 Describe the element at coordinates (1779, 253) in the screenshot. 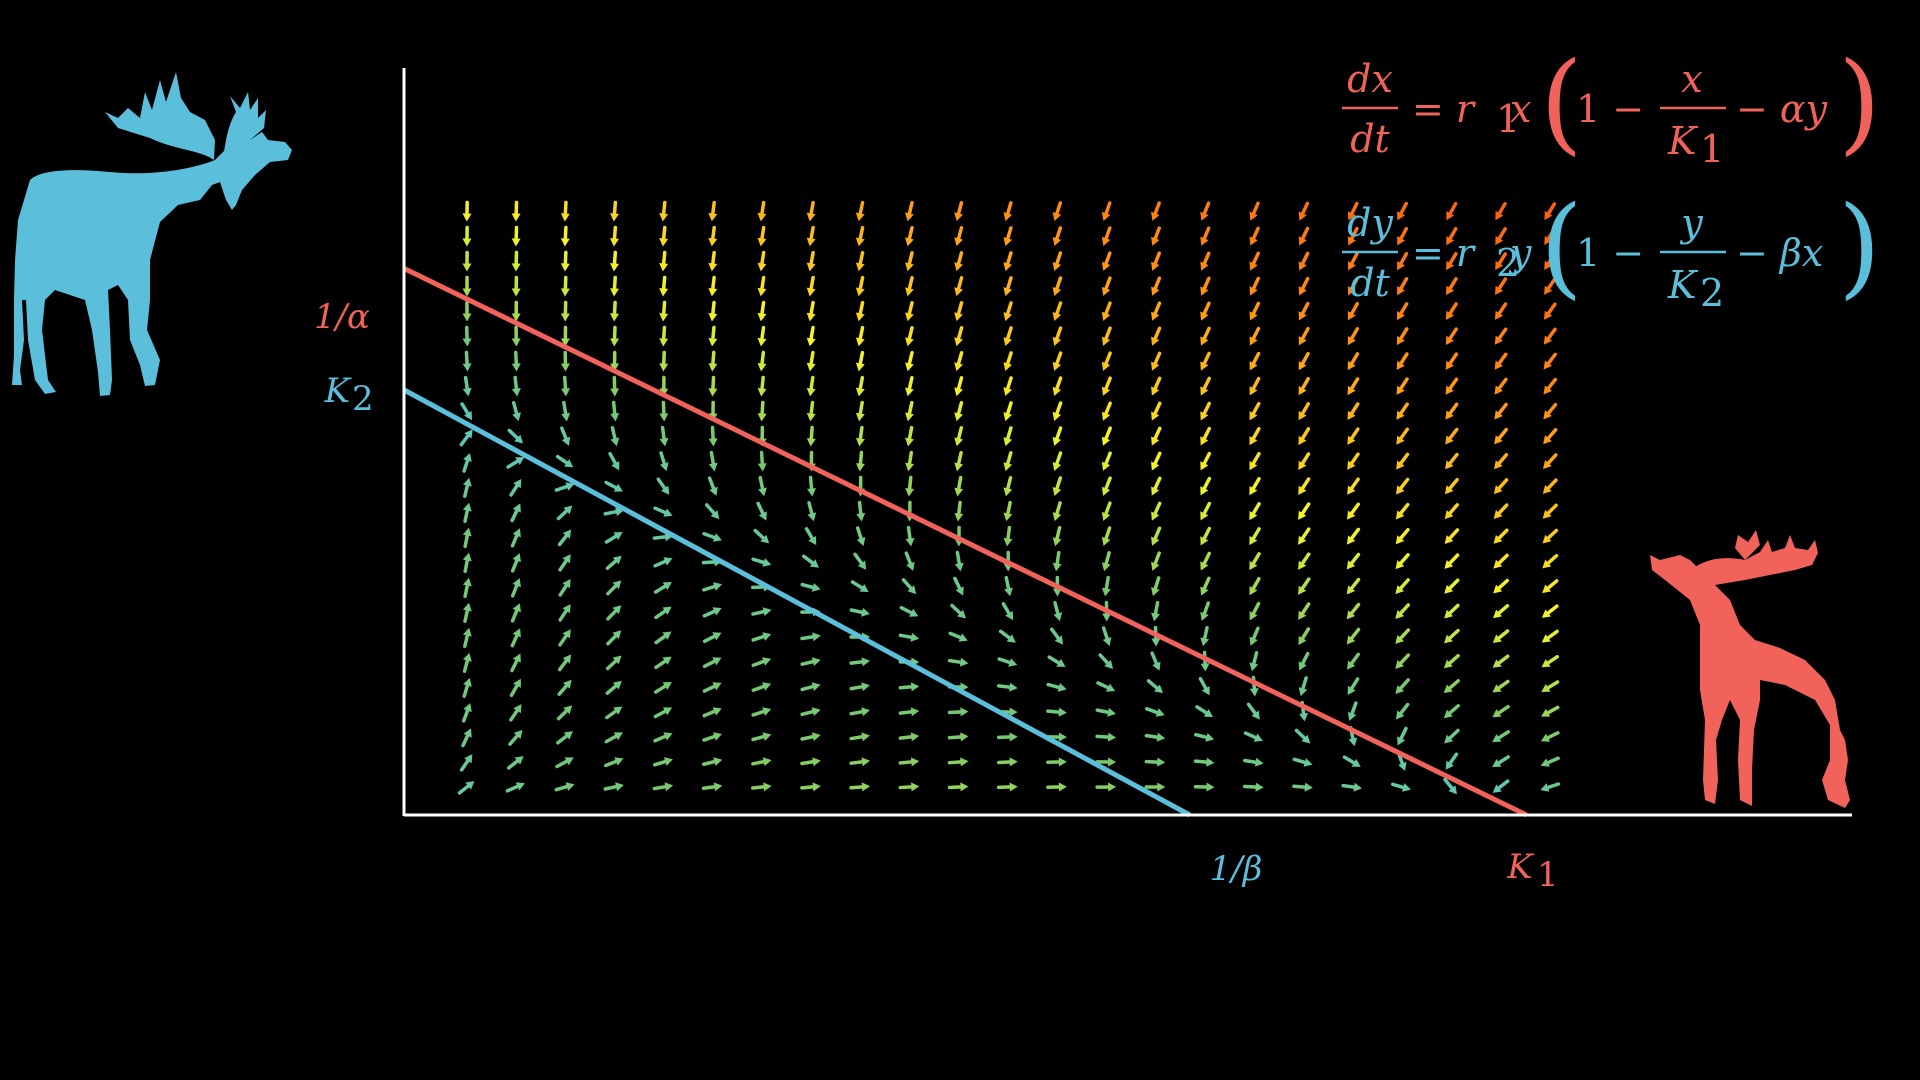

I see `svg-text: − βx` at that location.